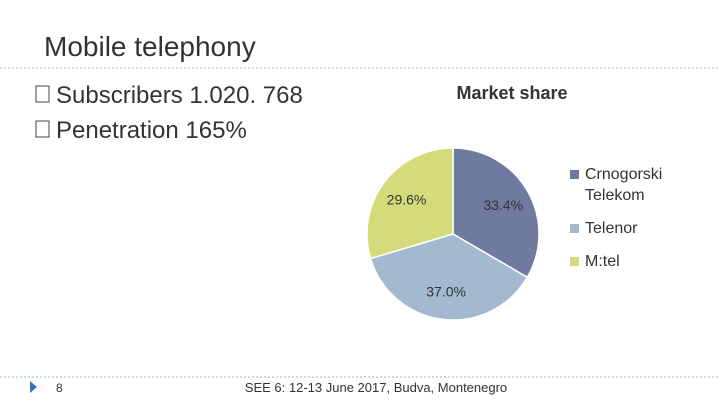 Image resolution: width=720 pixels, height=405 pixels. I want to click on legend-item: M:tel, so click(630, 261).